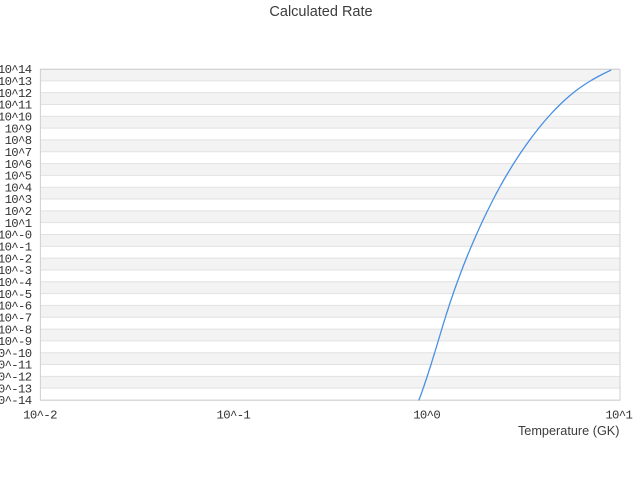 The height and width of the screenshot is (480, 640). What do you see at coordinates (16, 70) in the screenshot?
I see `svg-text: 10^14` at bounding box center [16, 70].